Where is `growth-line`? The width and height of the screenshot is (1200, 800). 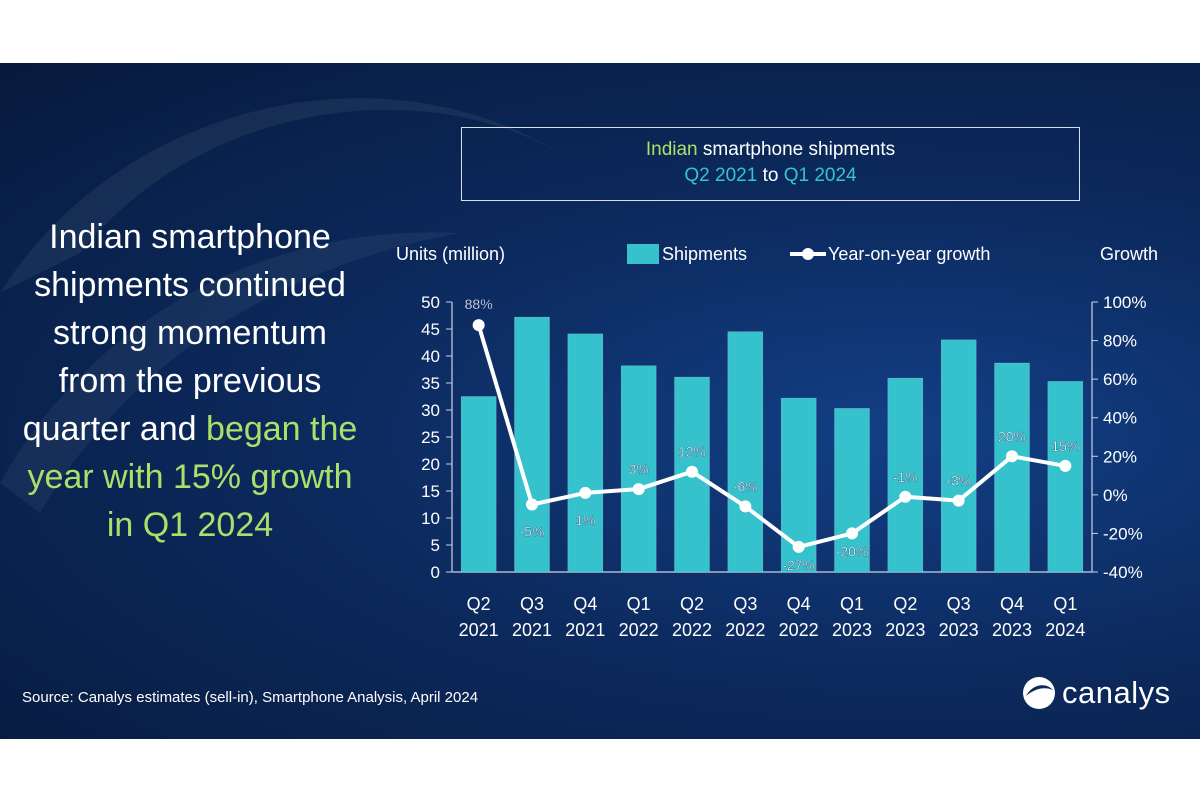 growth-line is located at coordinates (771, 436).